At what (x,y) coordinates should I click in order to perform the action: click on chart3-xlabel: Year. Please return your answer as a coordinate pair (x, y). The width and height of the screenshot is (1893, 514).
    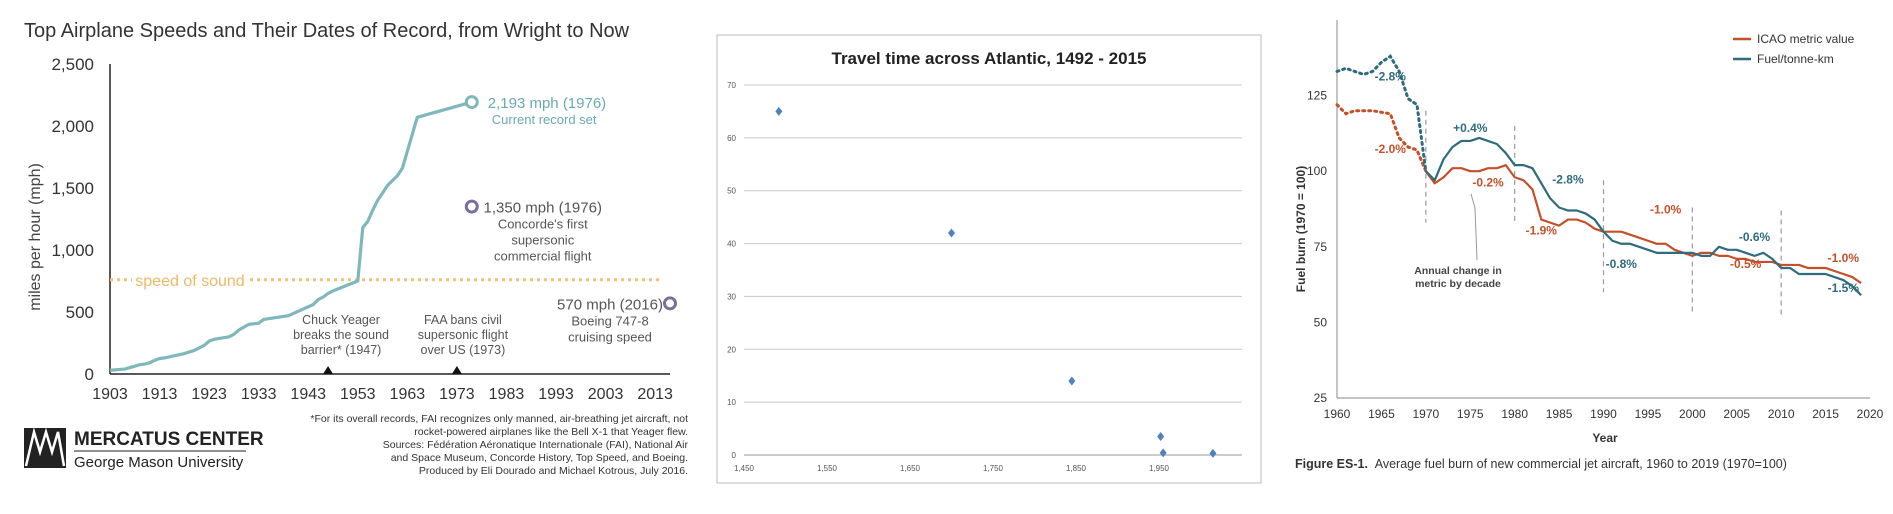
    Looking at the image, I should click on (1605, 438).